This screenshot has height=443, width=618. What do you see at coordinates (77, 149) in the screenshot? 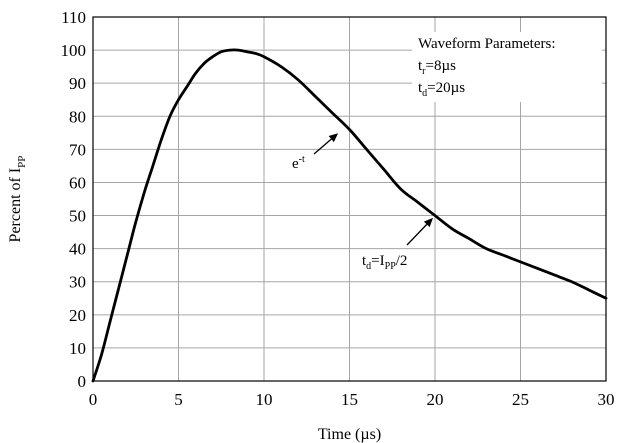
I see `y-tick-label: 70` at bounding box center [77, 149].